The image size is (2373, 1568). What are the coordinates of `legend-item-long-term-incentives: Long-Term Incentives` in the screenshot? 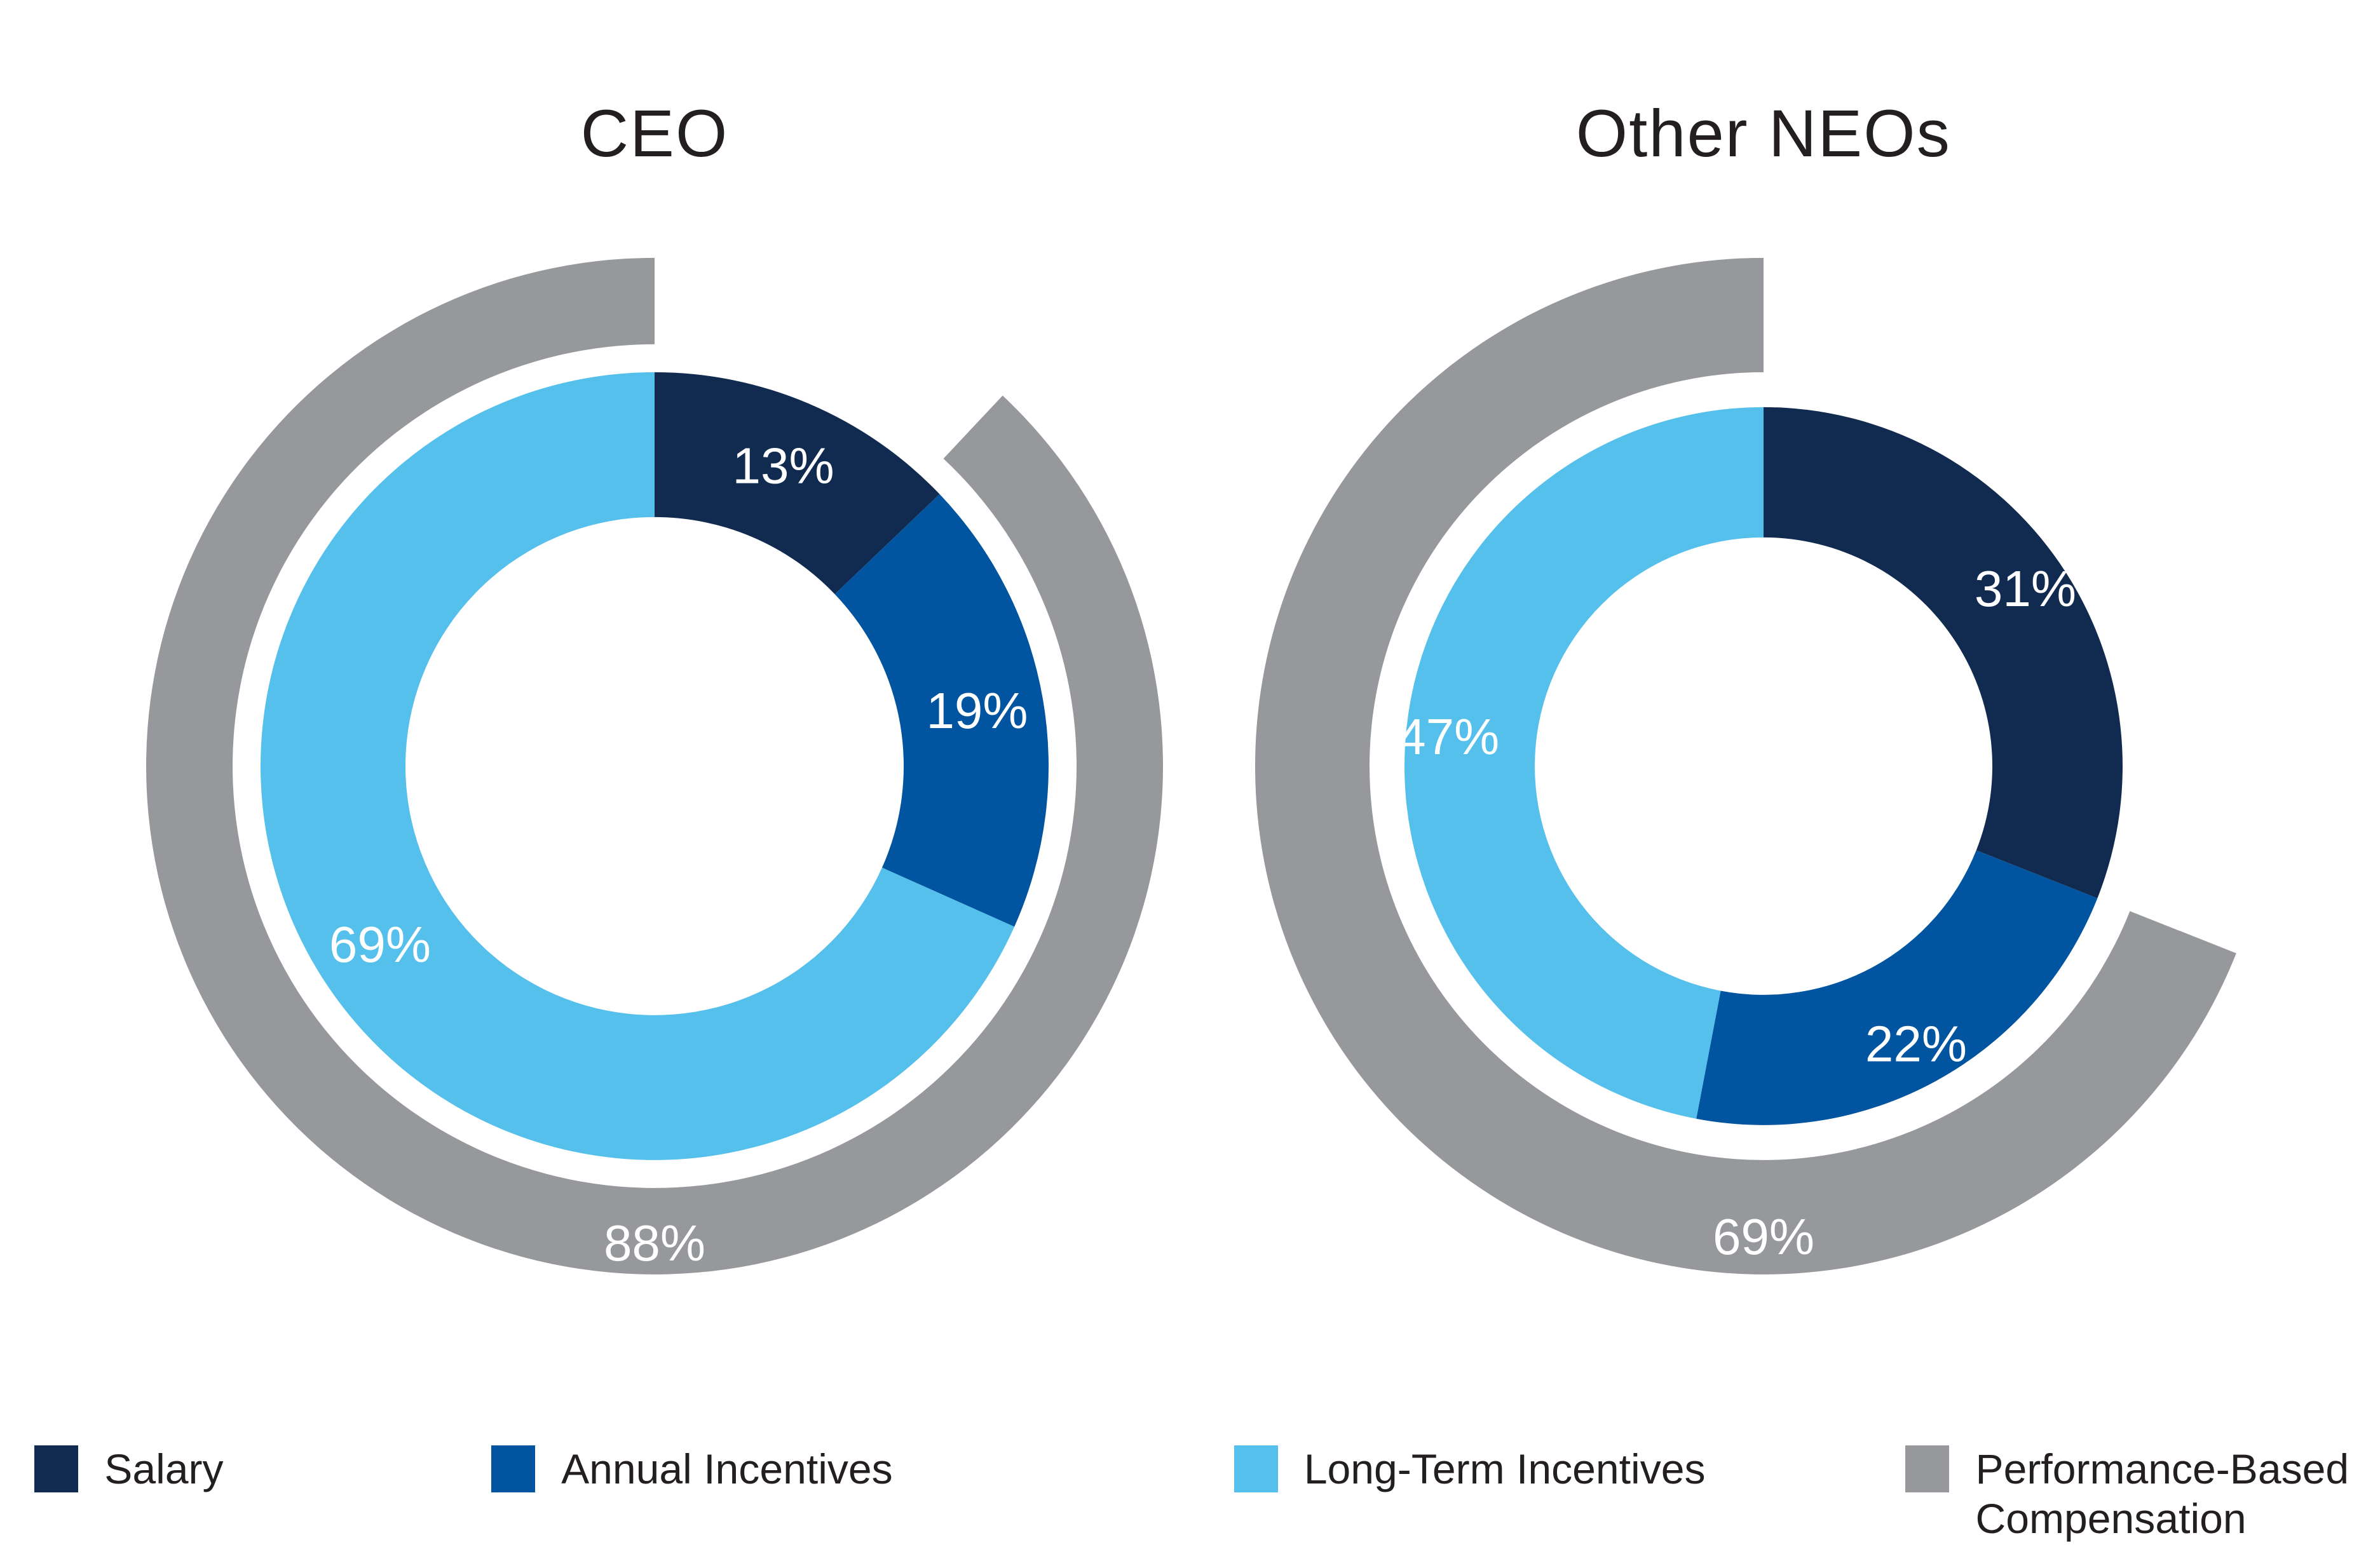 It's located at (1470, 1470).